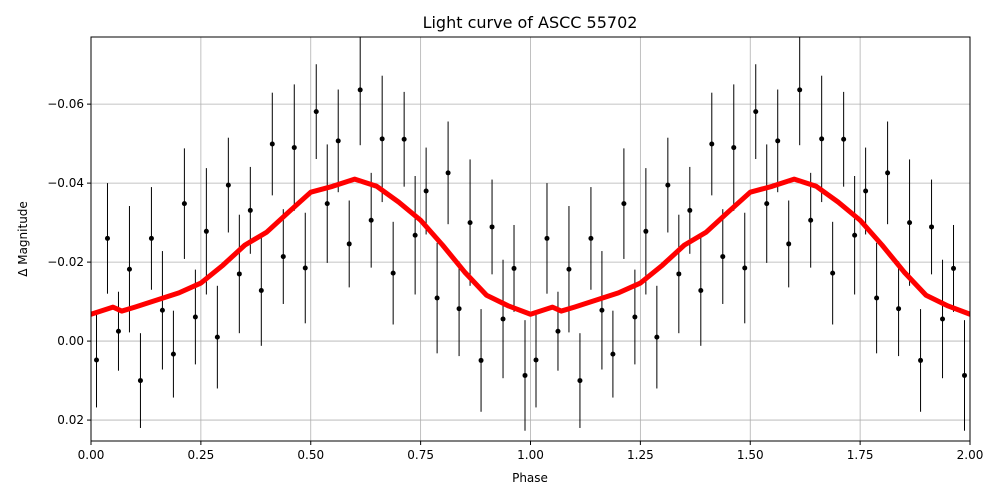  I want to click on y-tick-label: −0.02, so click(65, 262).